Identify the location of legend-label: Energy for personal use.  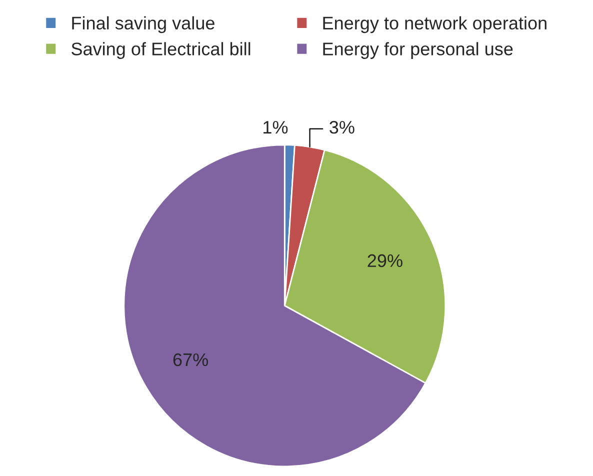
(418, 50).